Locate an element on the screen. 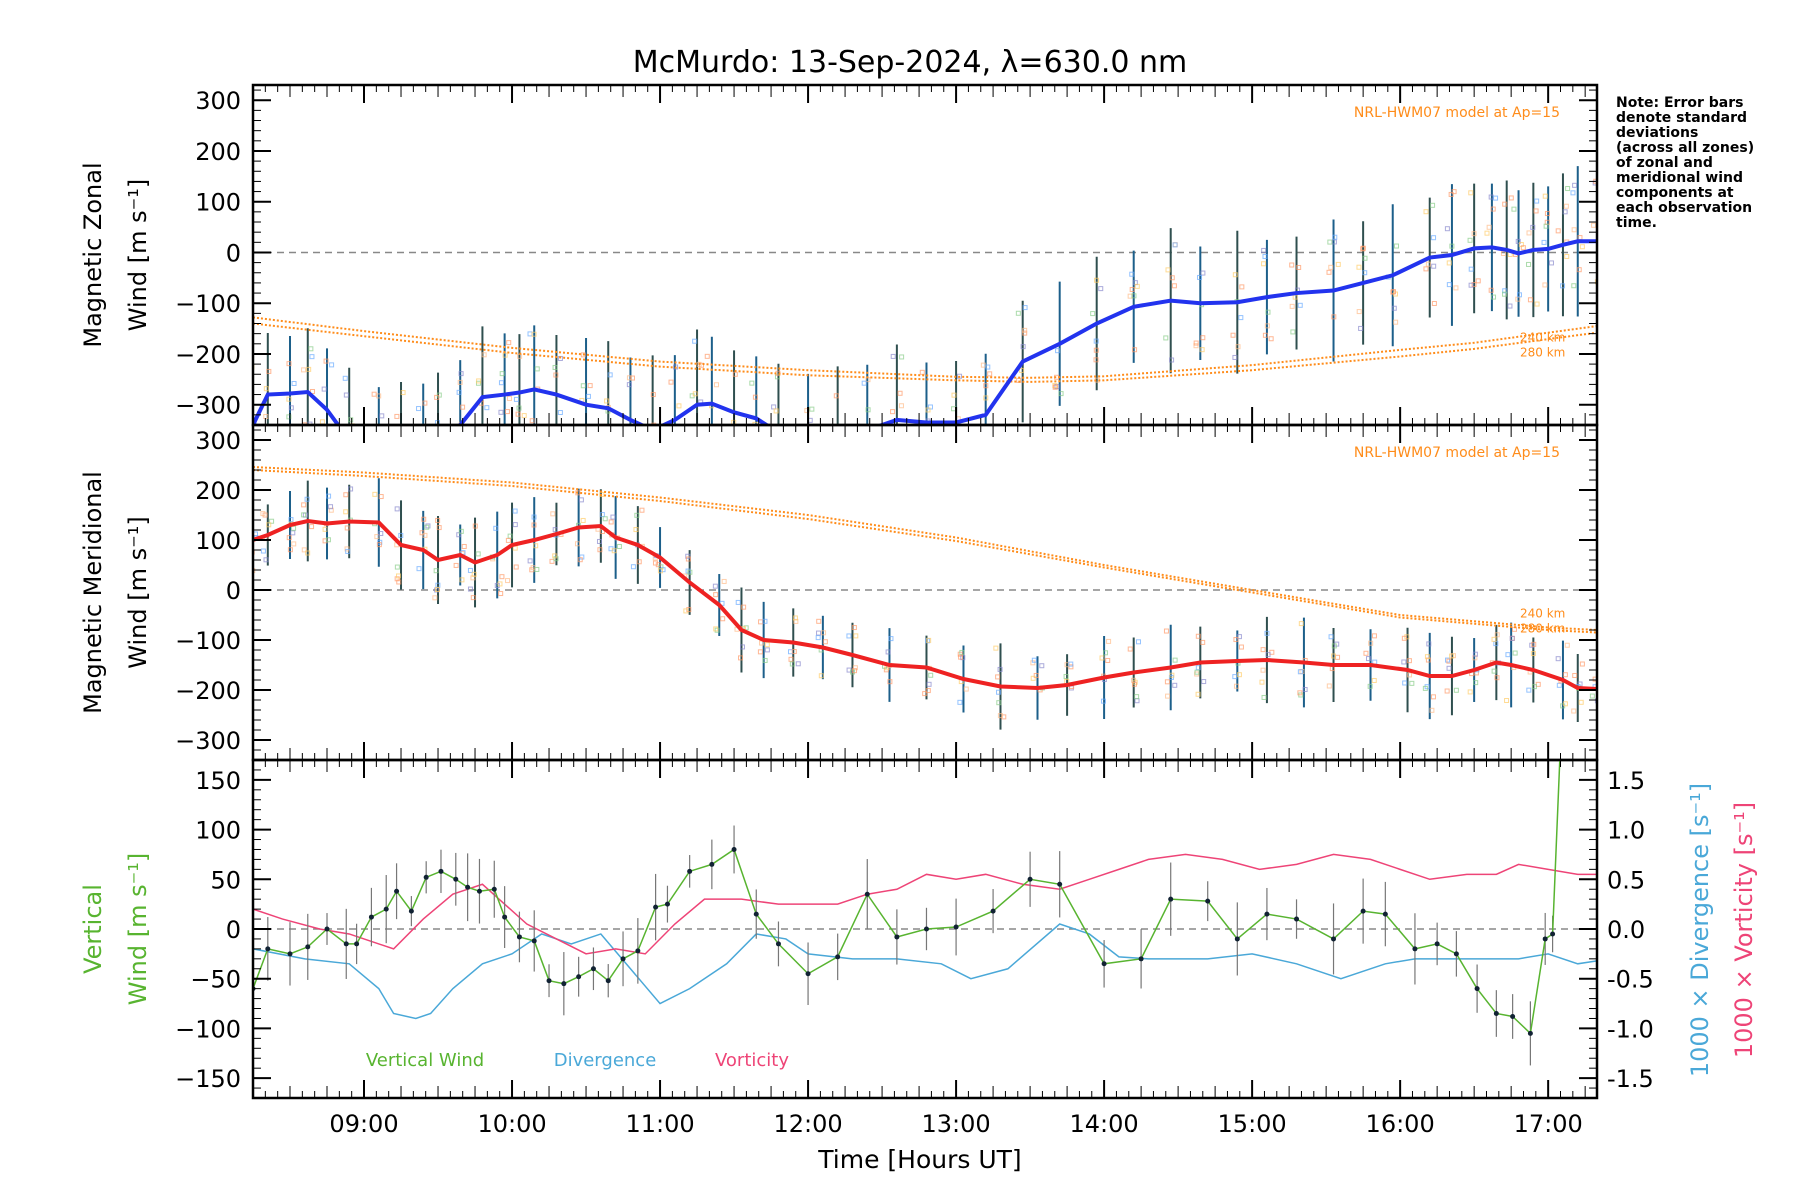 This screenshot has width=1800, height=1200. legend-item: Divergence is located at coordinates (605, 1060).